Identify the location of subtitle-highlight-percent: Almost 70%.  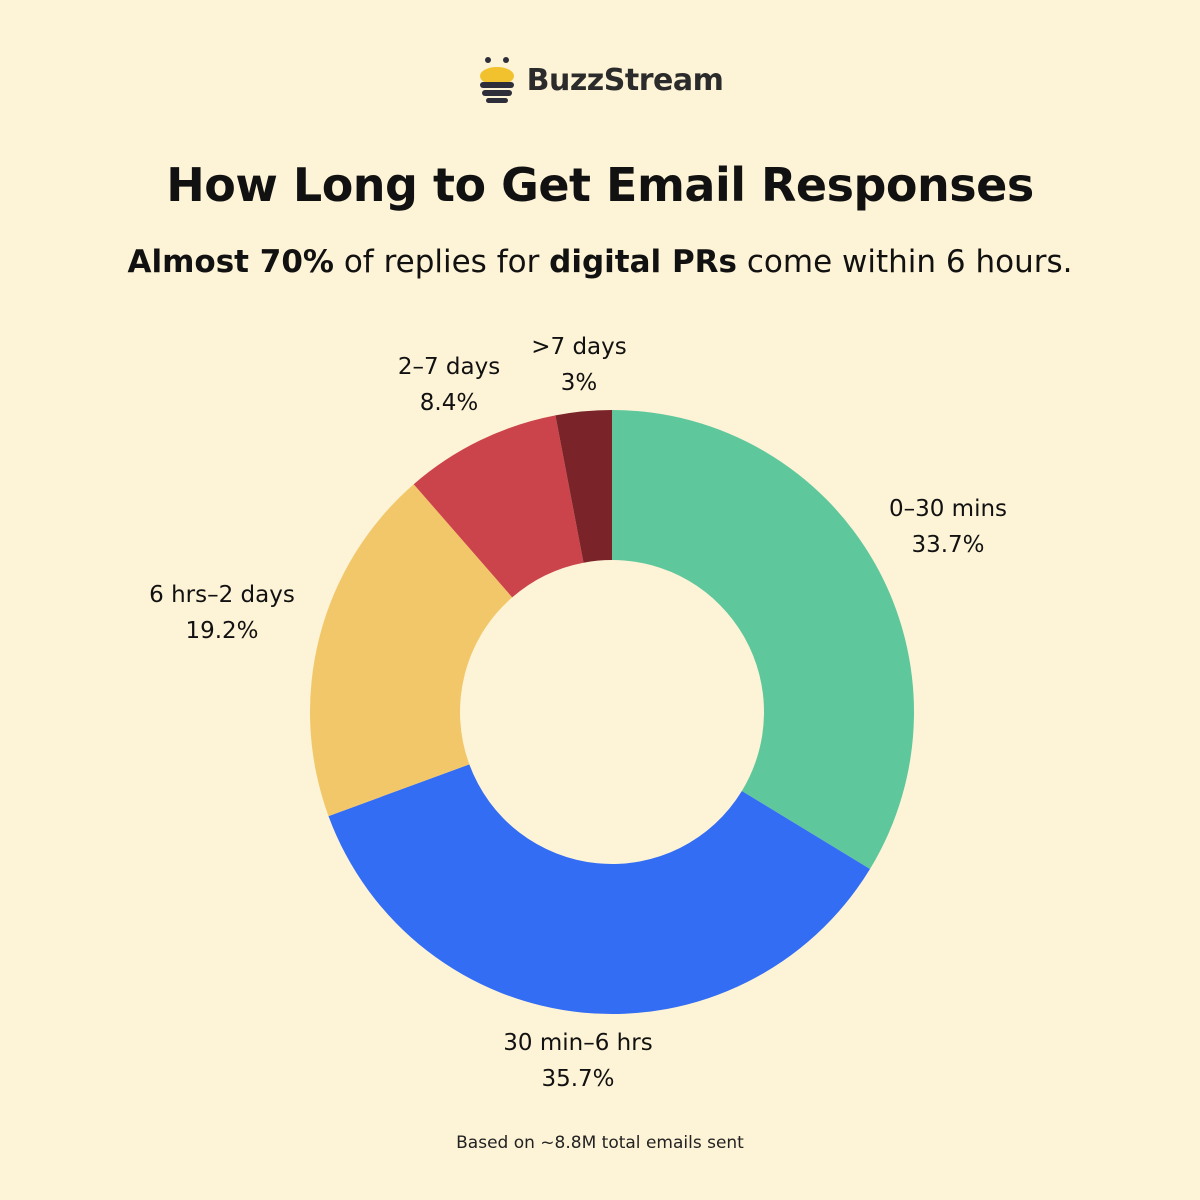
(230, 262).